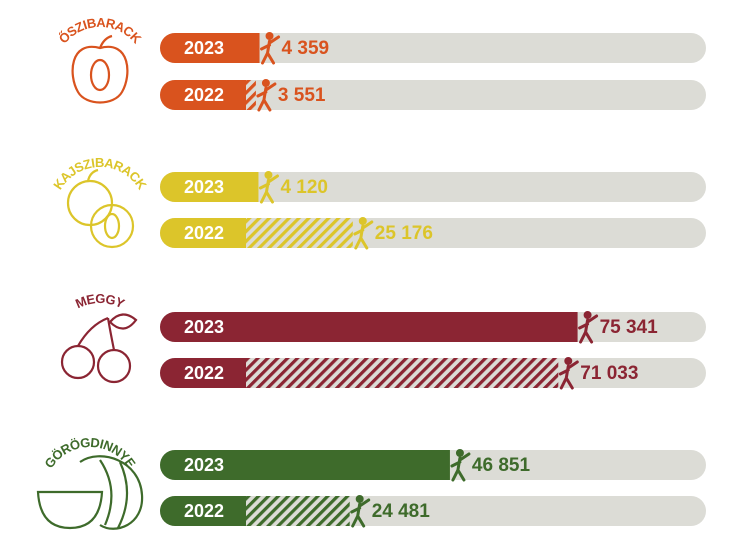  What do you see at coordinates (629, 327) in the screenshot?
I see `value-label: 75 341` at bounding box center [629, 327].